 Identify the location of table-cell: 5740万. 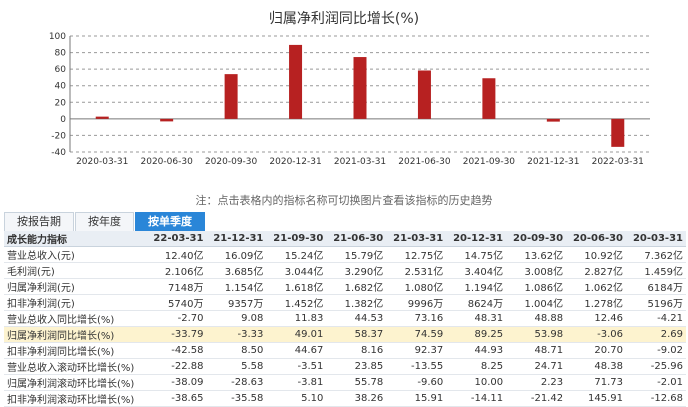
(176, 302).